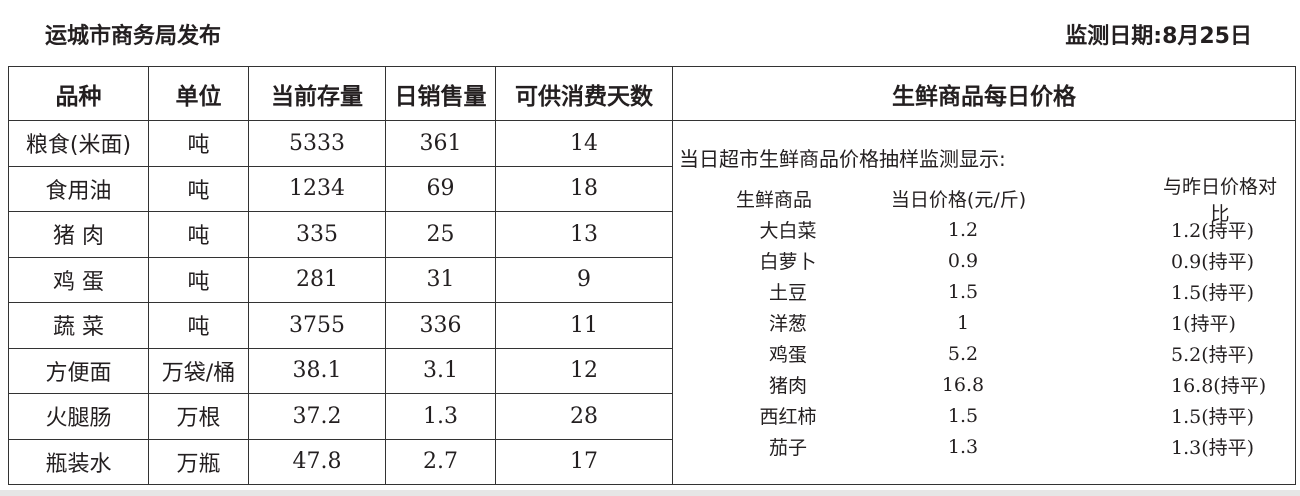 This screenshot has height=496, width=1300. Describe the element at coordinates (963, 322) in the screenshot. I see `fresh-cell: 1` at that location.